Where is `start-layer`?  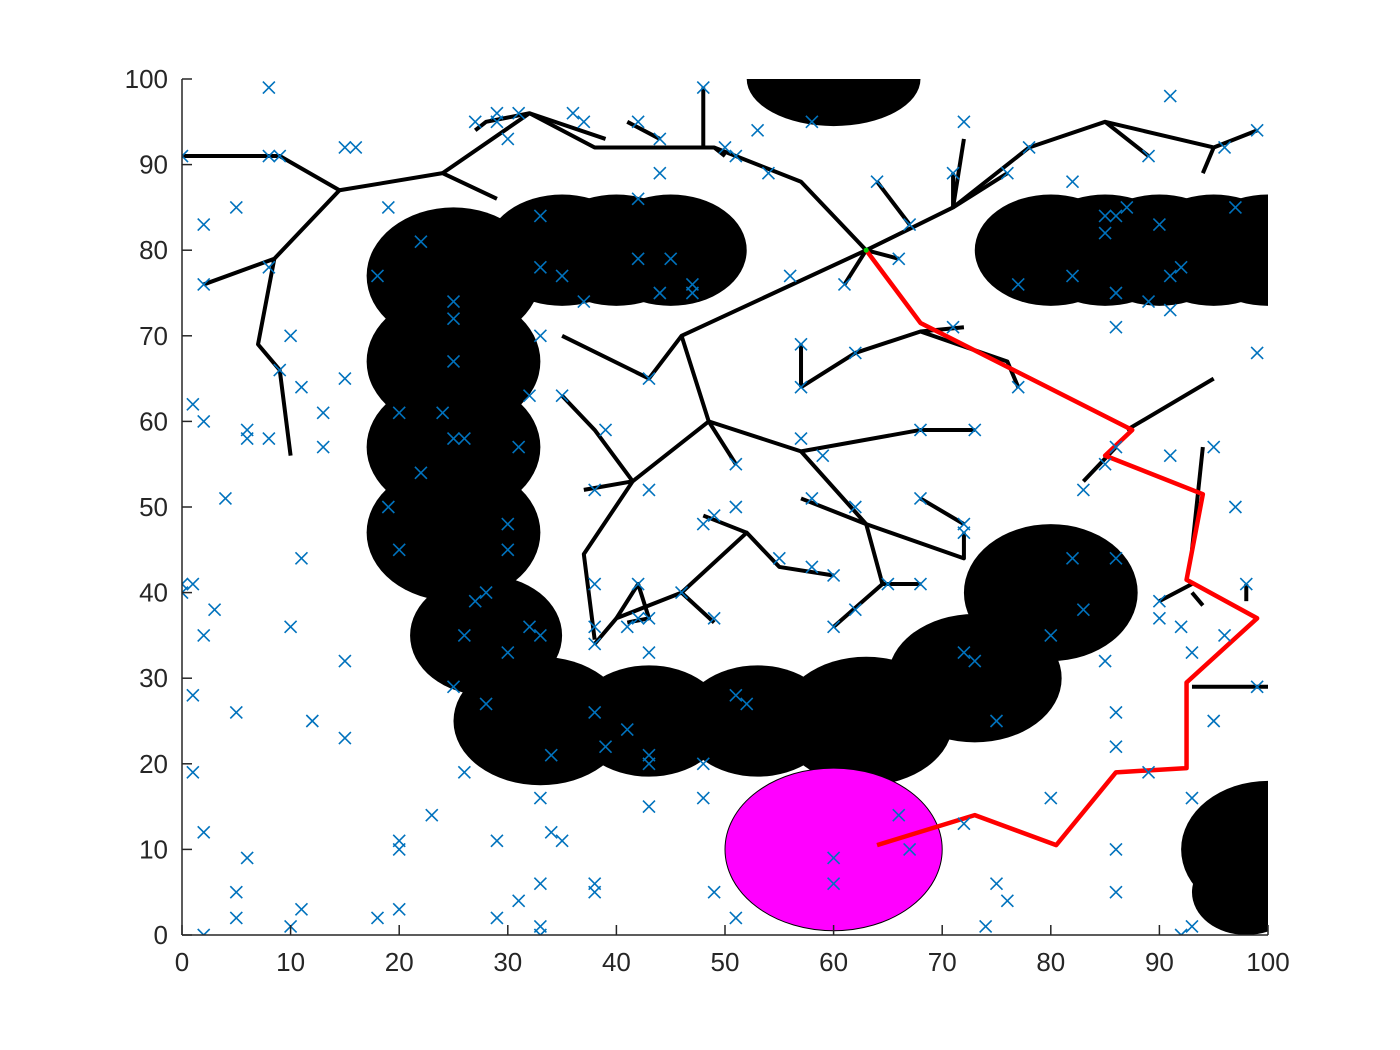
start-layer is located at coordinates (866, 250).